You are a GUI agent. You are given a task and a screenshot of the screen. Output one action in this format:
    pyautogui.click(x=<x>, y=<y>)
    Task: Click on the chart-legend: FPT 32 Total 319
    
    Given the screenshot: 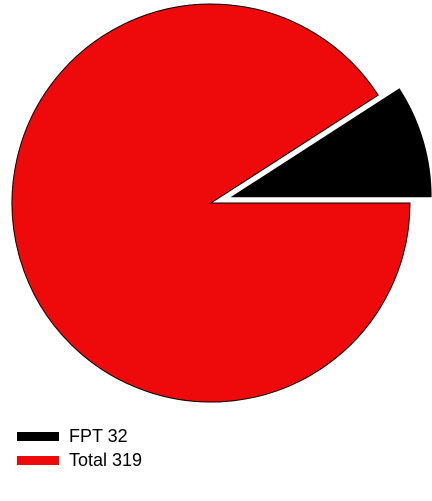 What is the action you would take?
    pyautogui.click(x=167, y=448)
    